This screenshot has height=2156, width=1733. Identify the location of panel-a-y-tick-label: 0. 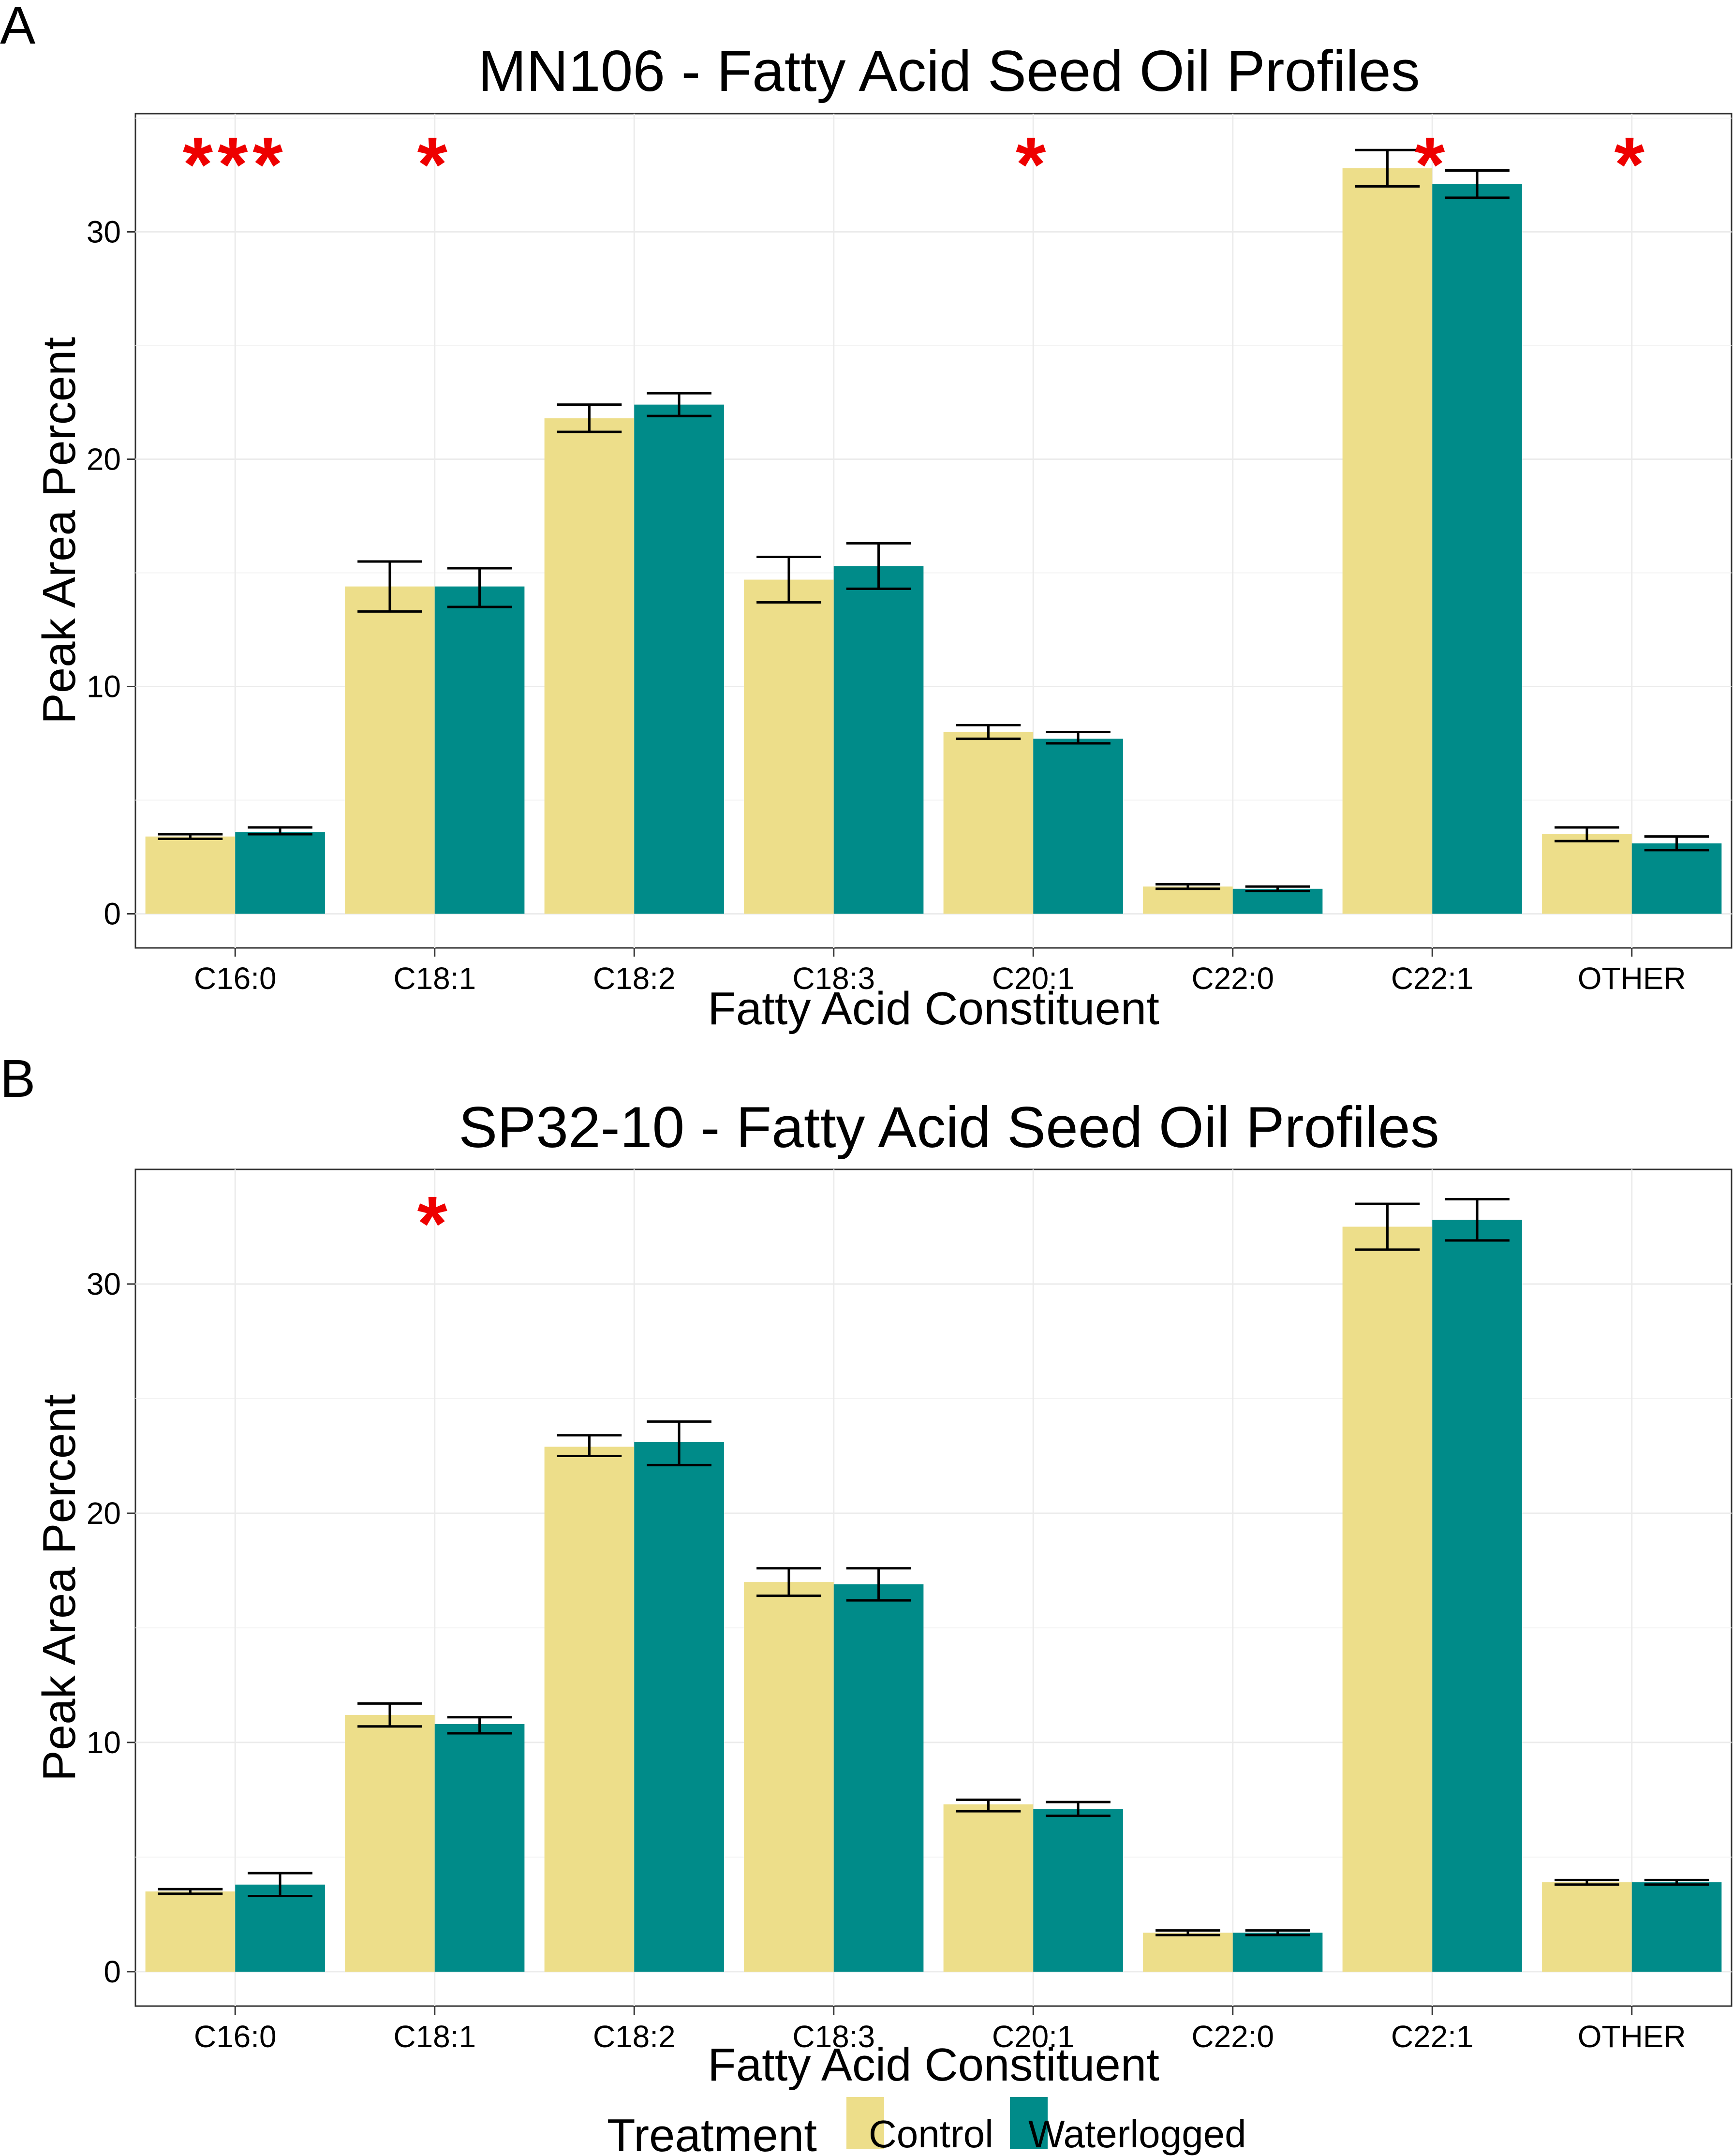
(113, 913).